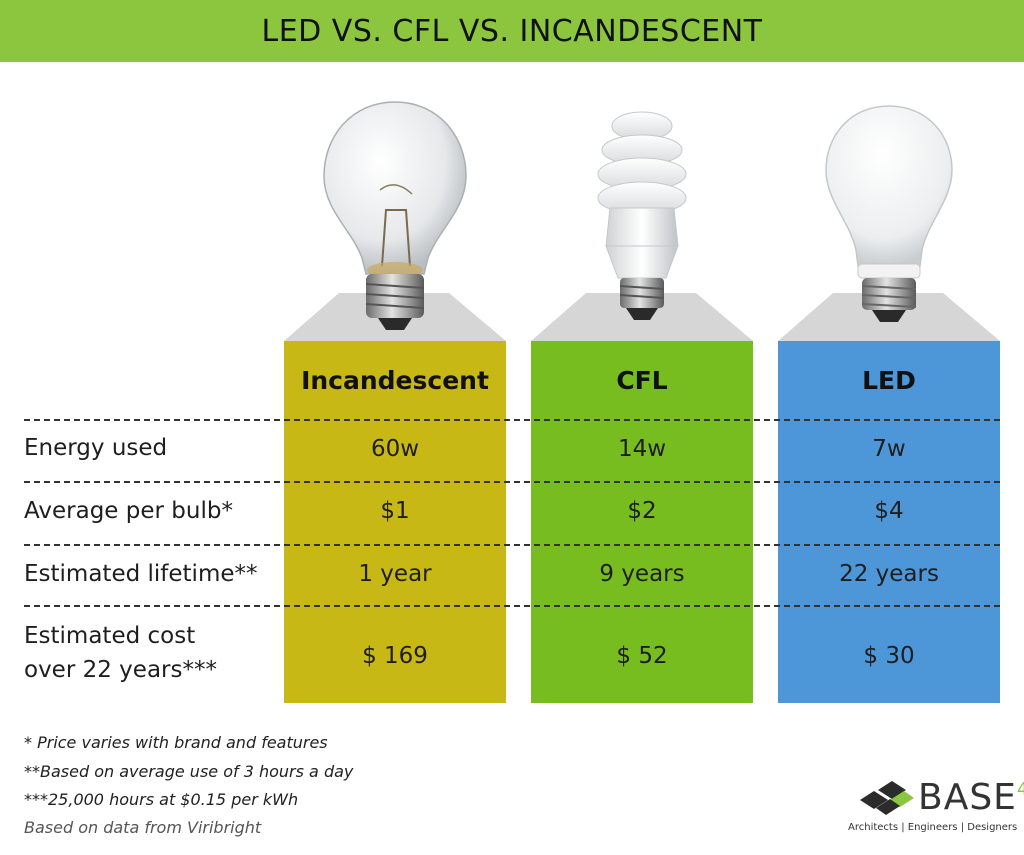 This screenshot has width=1024, height=855. What do you see at coordinates (889, 511) in the screenshot?
I see `cell-led-price: $4` at bounding box center [889, 511].